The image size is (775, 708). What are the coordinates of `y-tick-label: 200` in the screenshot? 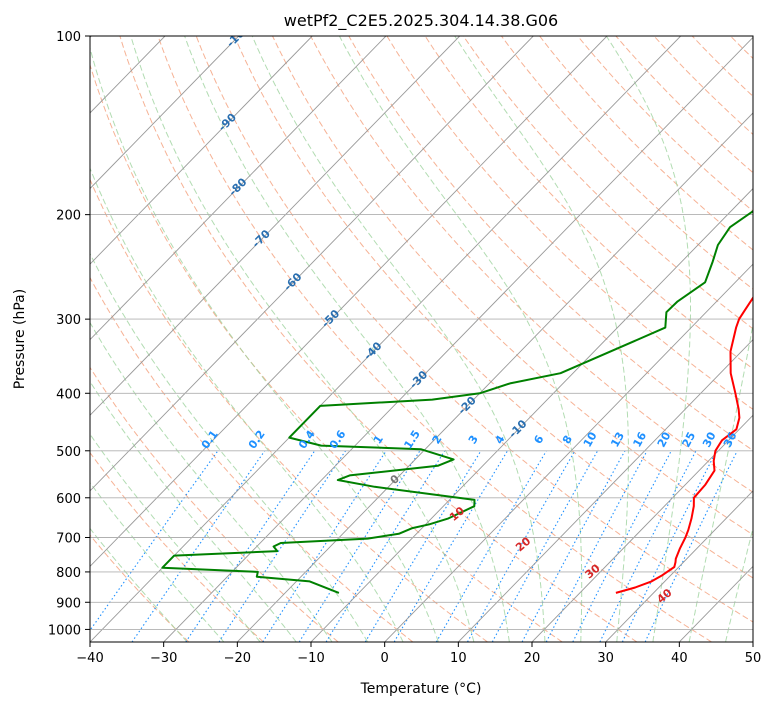 It's located at (68, 216).